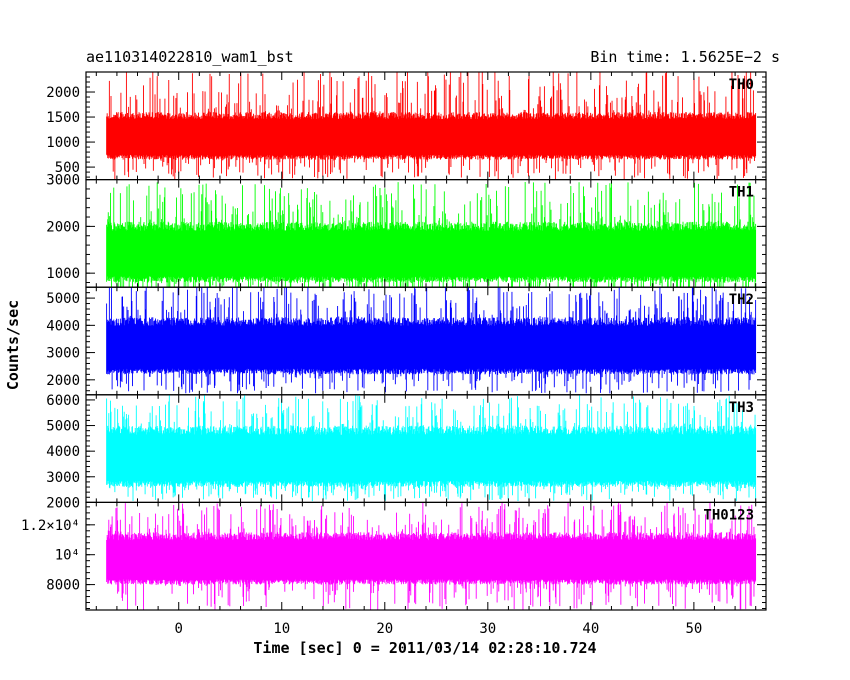 Image resolution: width=850 pixels, height=680 pixels. Describe the element at coordinates (728, 515) in the screenshot. I see `panel-label: TH0123` at that location.